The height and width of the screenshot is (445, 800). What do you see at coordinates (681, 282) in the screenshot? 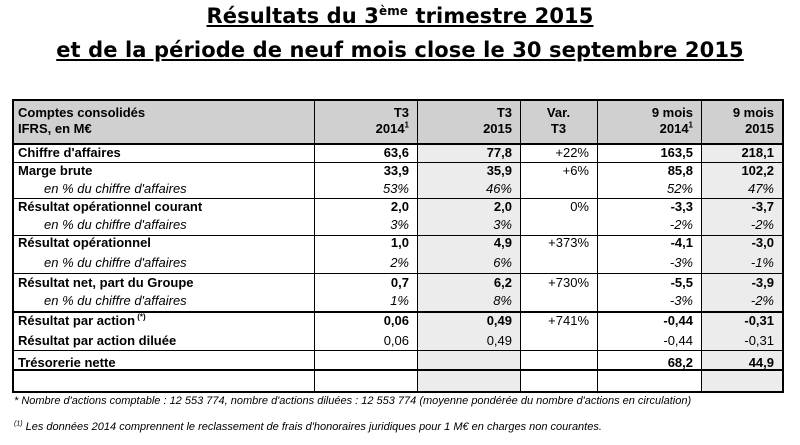
I see `table-cell: -5,5` at bounding box center [681, 282].